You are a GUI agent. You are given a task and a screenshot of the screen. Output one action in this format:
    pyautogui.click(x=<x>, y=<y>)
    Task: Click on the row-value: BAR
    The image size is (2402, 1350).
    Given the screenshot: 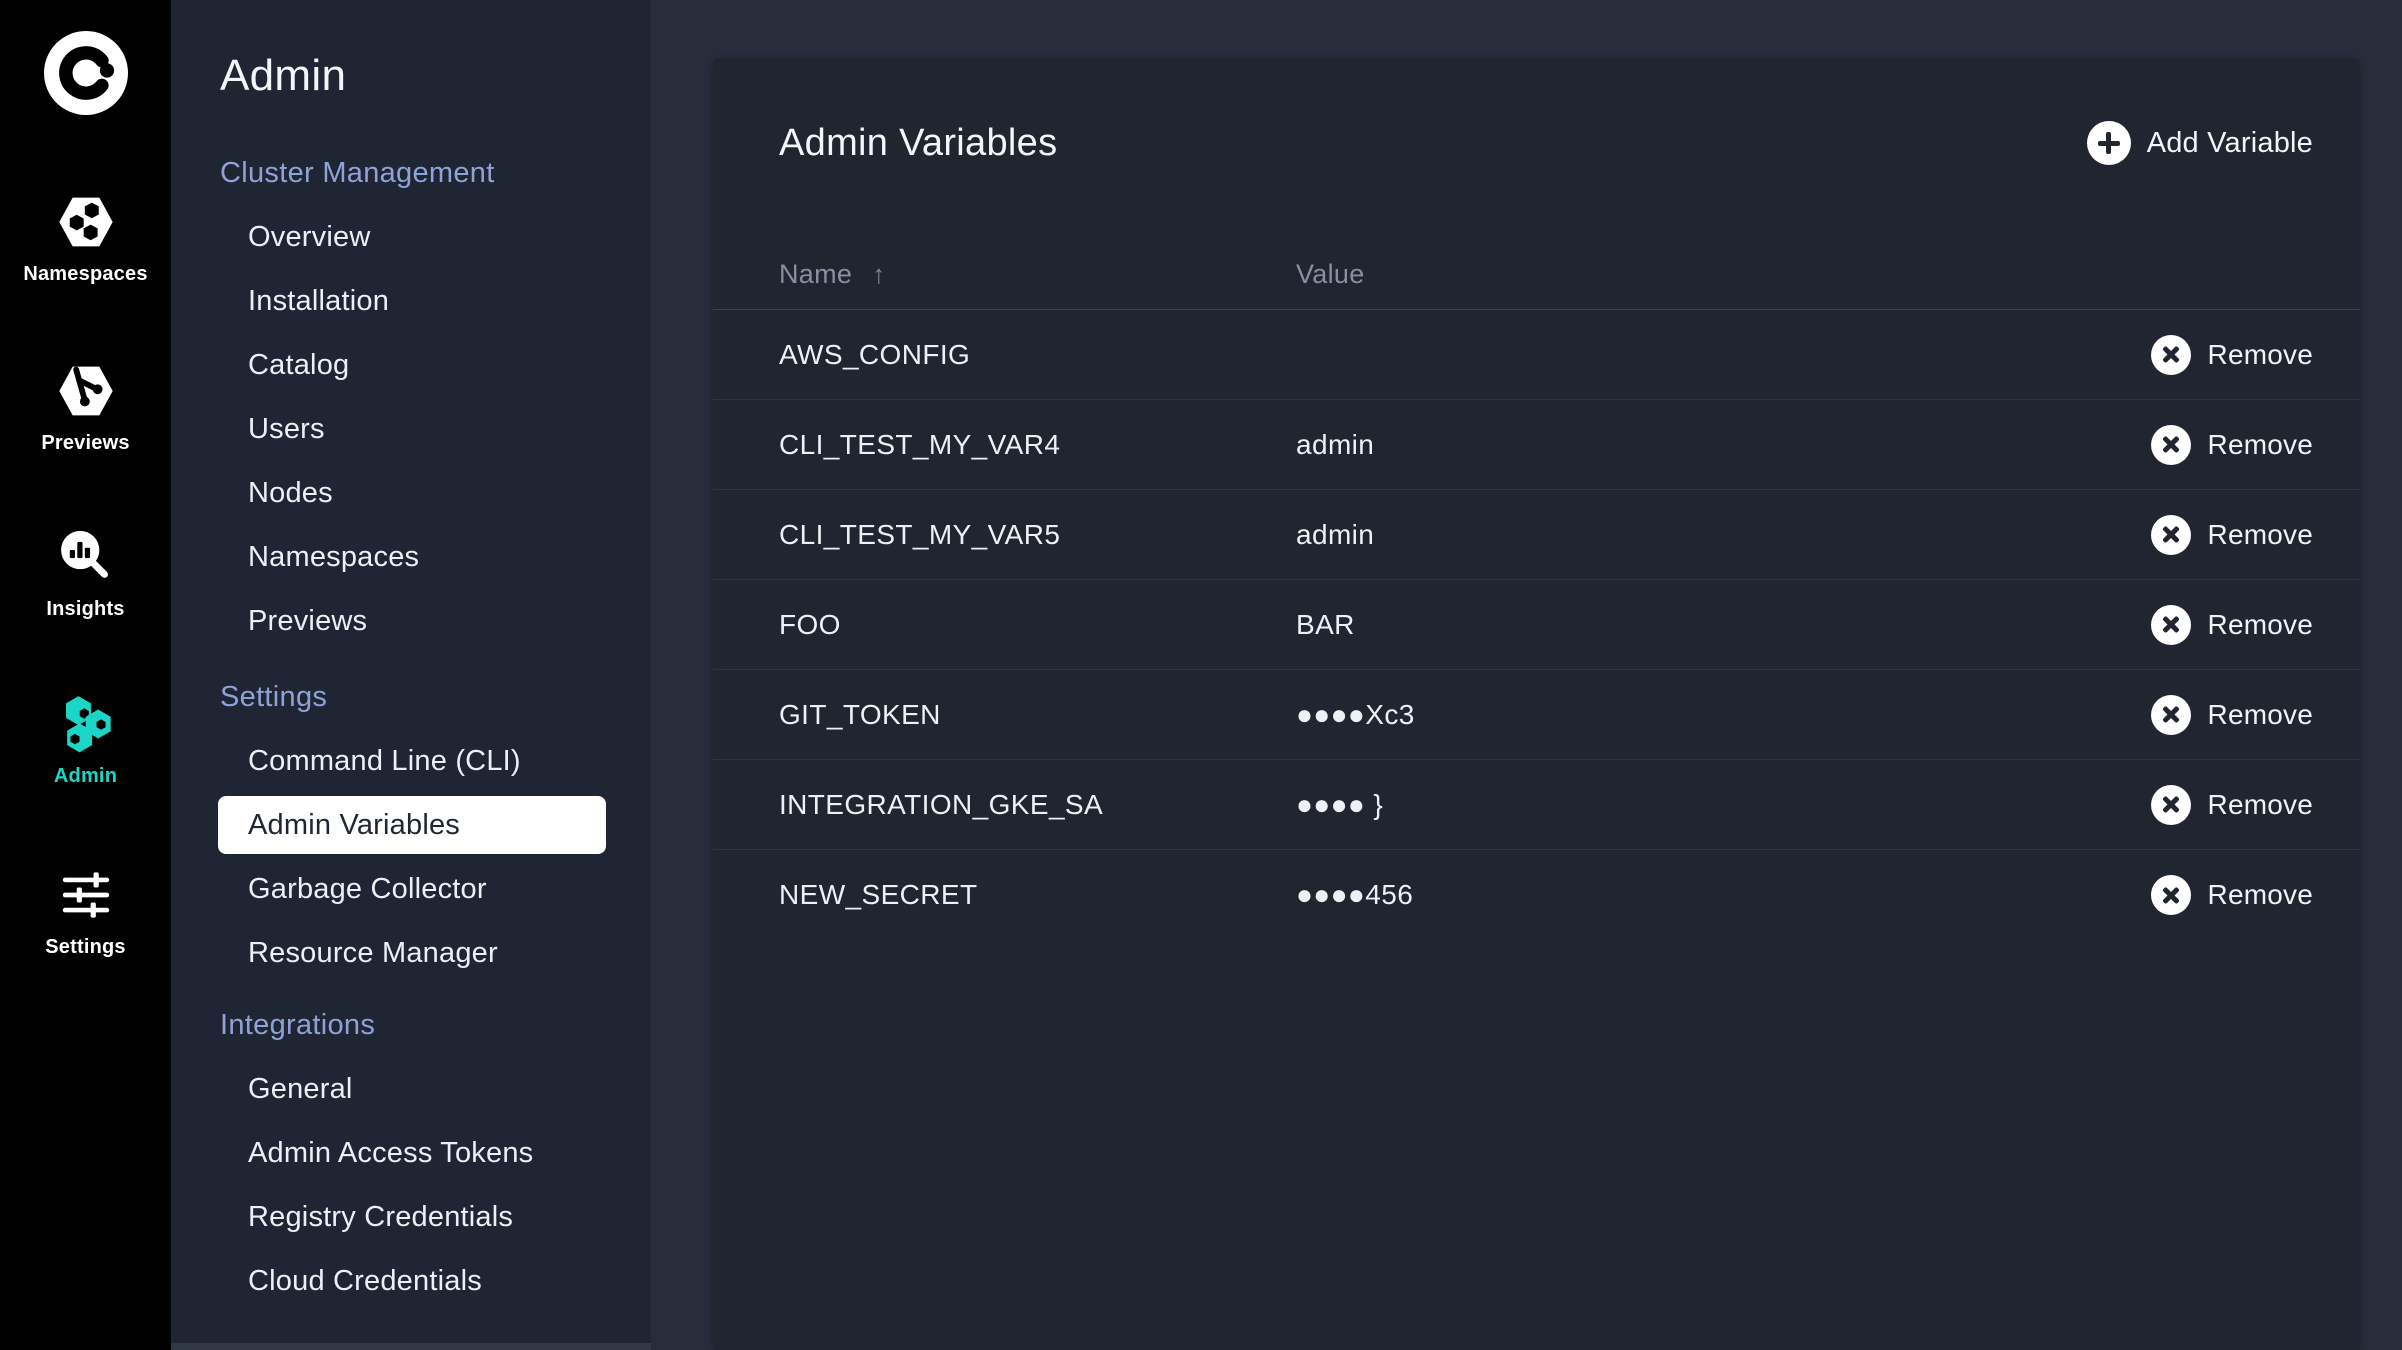 What is the action you would take?
    pyautogui.click(x=1325, y=624)
    